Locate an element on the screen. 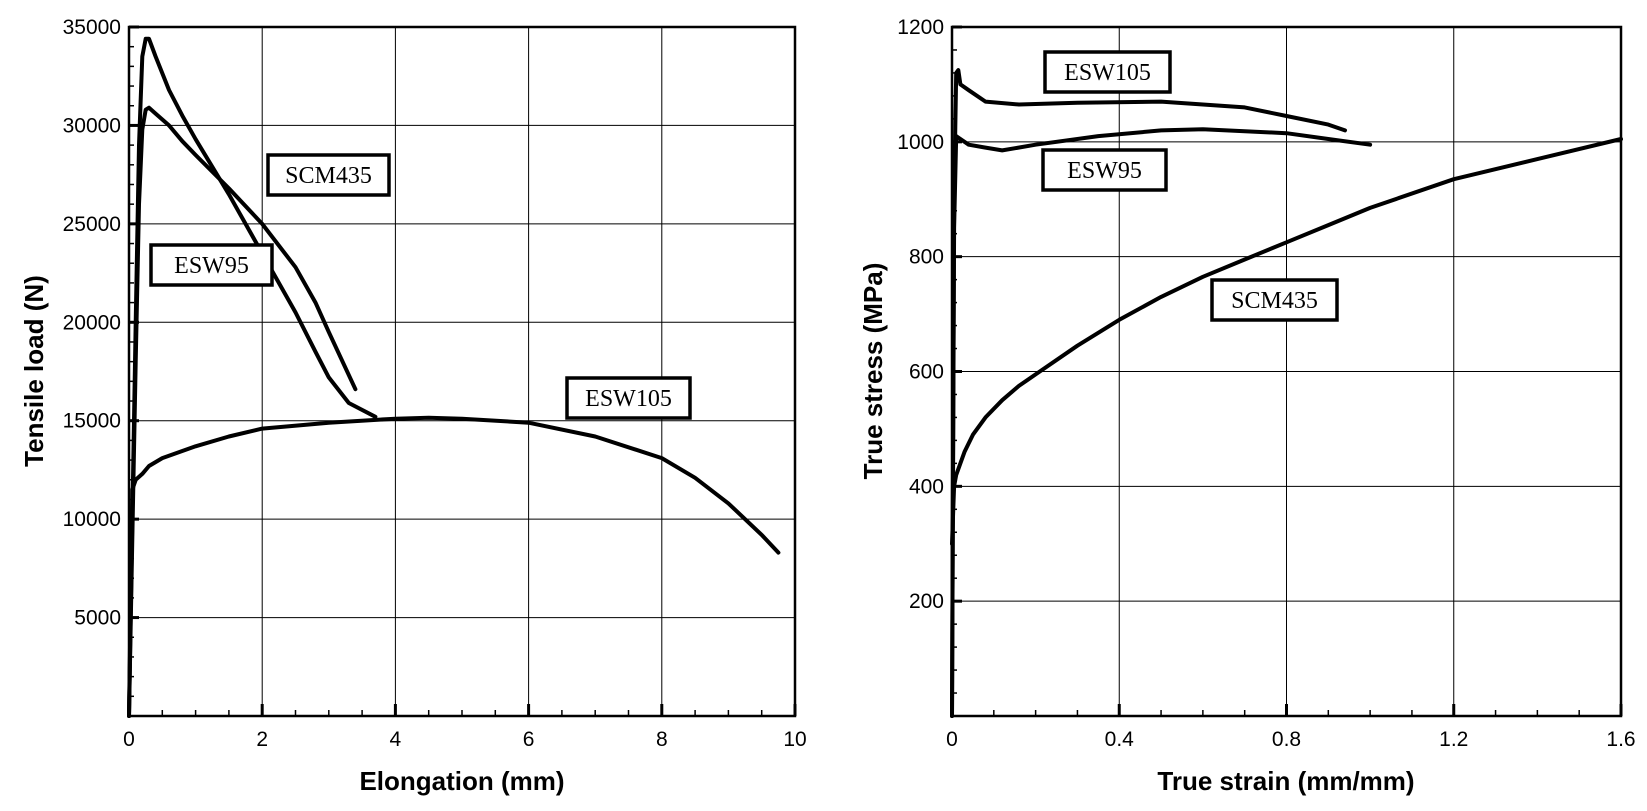 The height and width of the screenshot is (811, 1647). left-x-tick-label: 6 is located at coordinates (529, 739).